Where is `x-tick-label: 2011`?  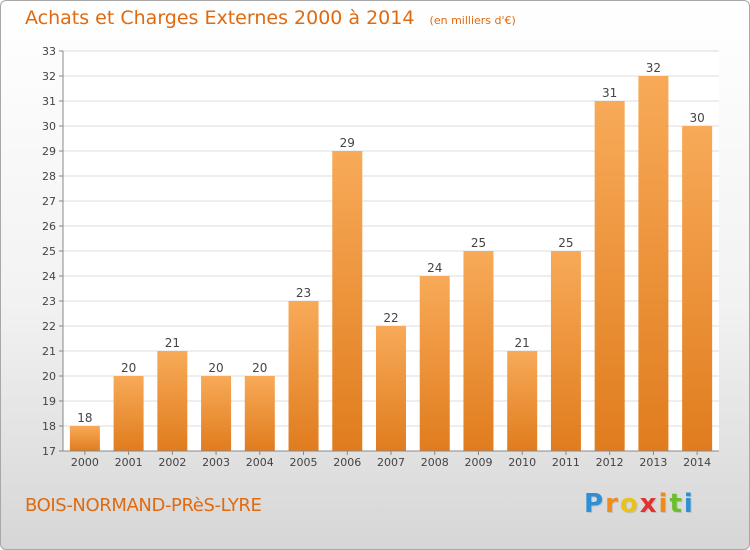 x-tick-label: 2011 is located at coordinates (566, 462).